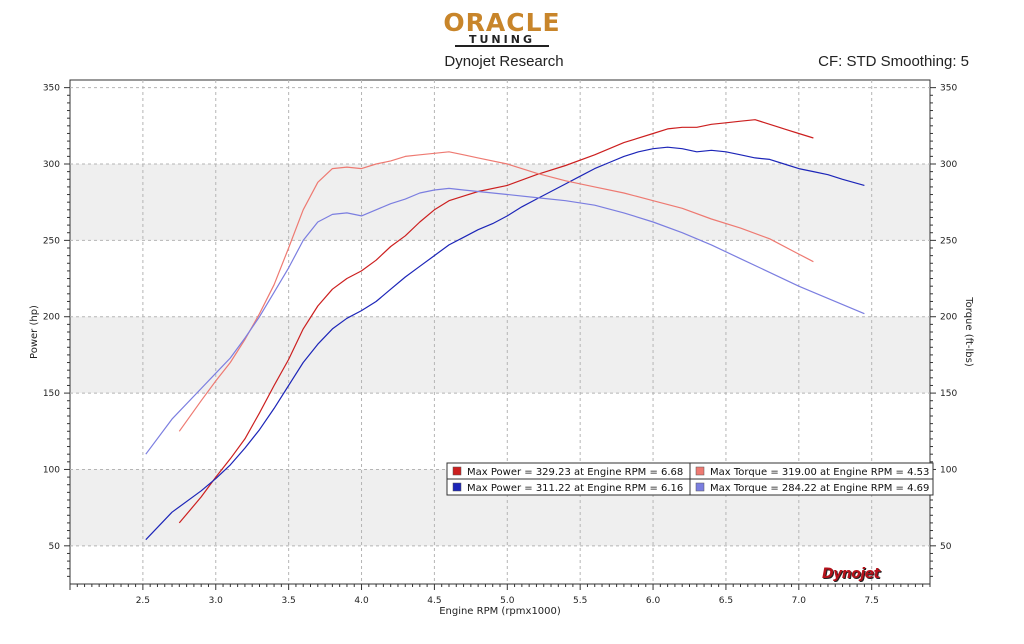  What do you see at coordinates (502, 39) in the screenshot?
I see `oracle-logo-sub: TUNING` at bounding box center [502, 39].